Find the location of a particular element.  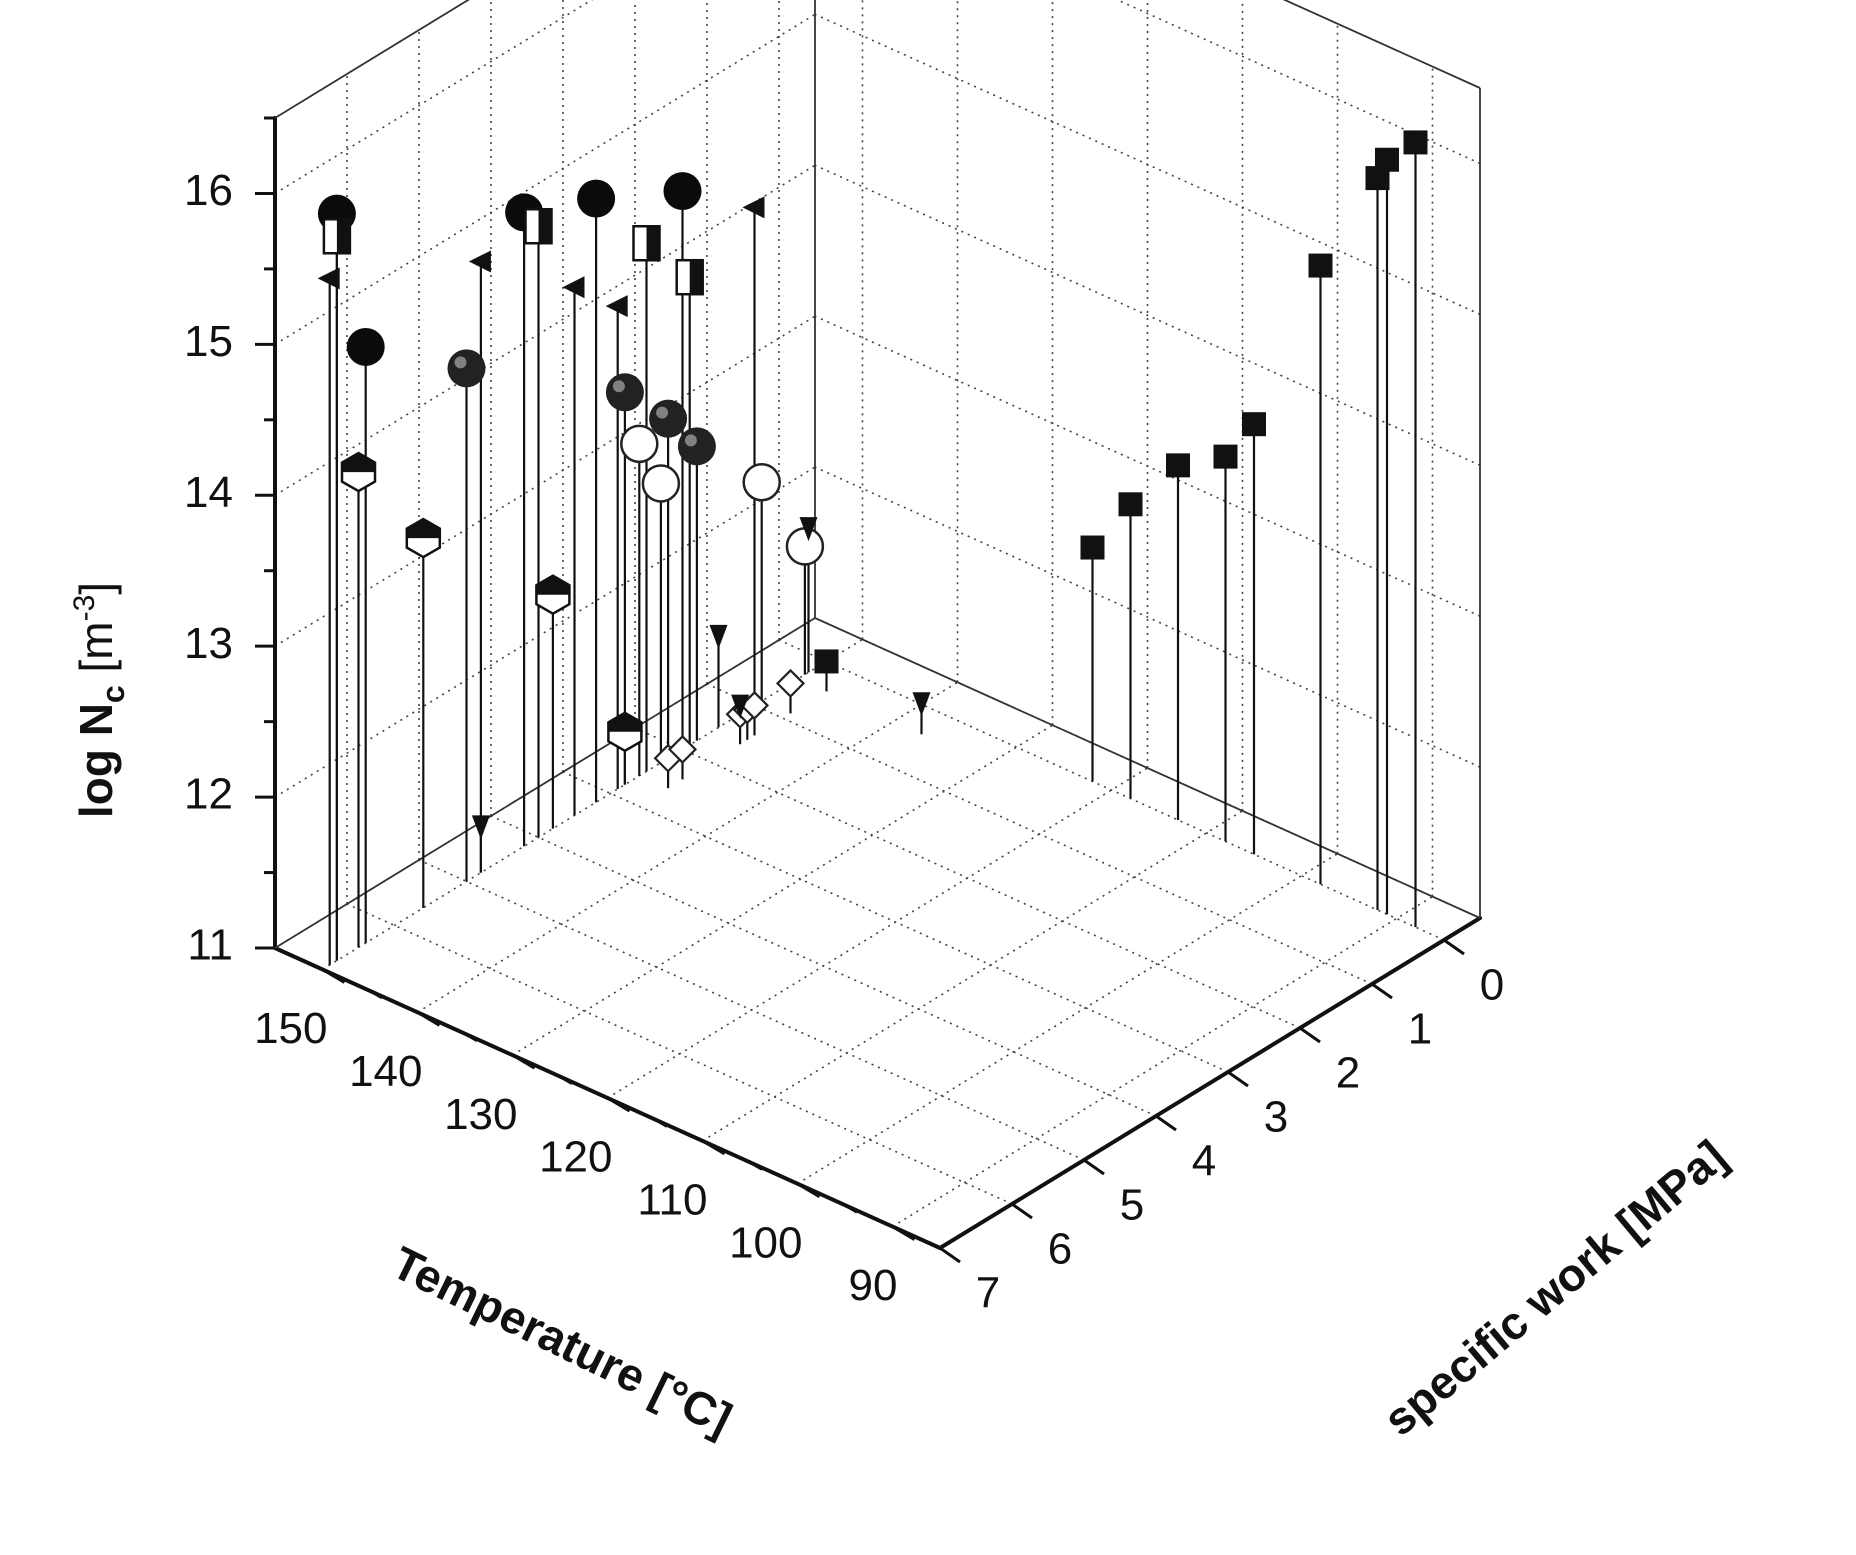

y-tick-label: 4 is located at coordinates (1204, 1161).